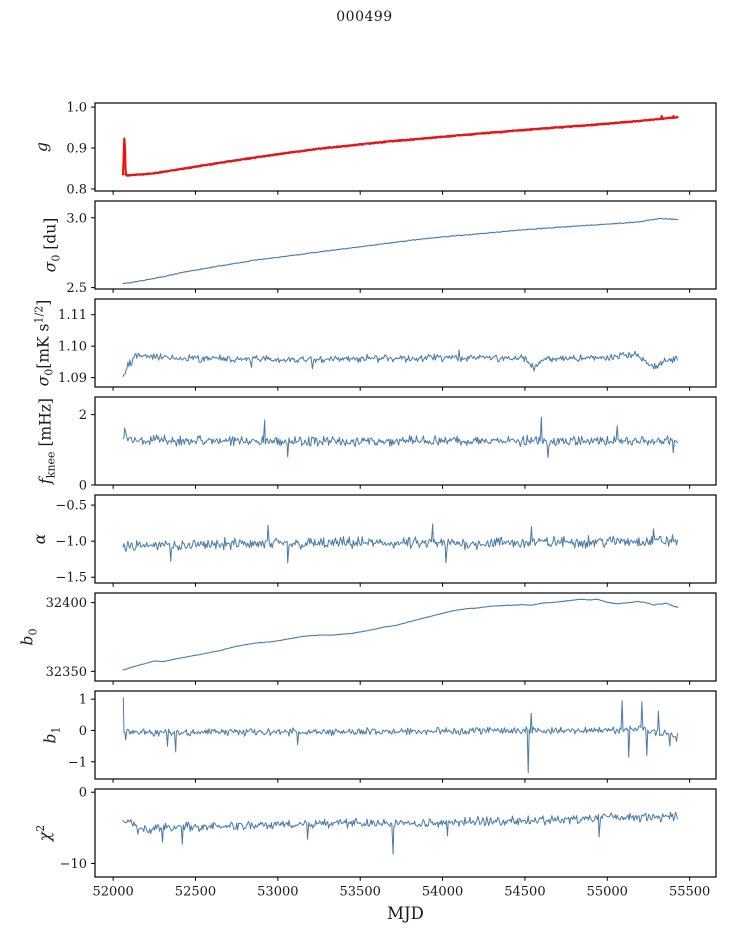 The image size is (729, 944). I want to click on y-tick-label: 1.09, so click(72, 378).